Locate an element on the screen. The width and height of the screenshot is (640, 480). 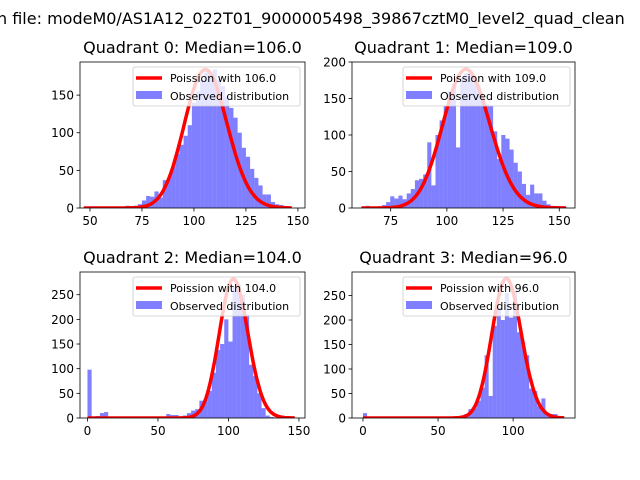
legend-bars-label: Observed distribution is located at coordinates (229, 96).